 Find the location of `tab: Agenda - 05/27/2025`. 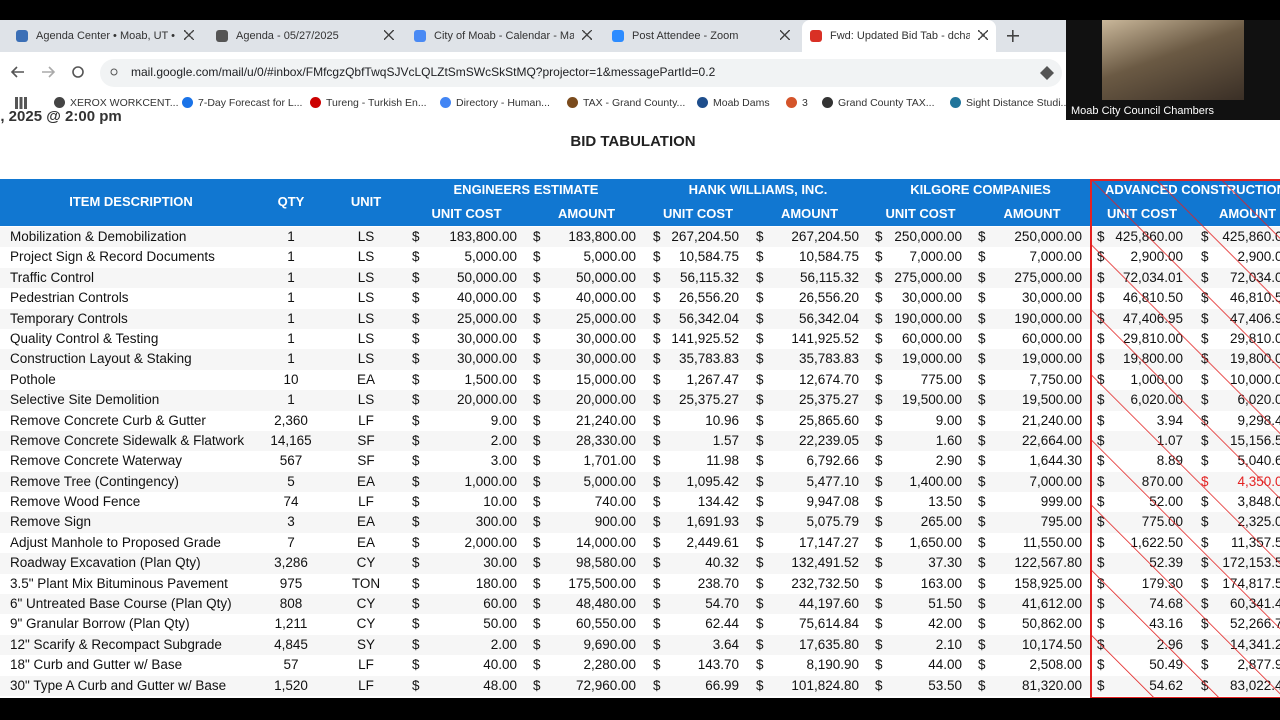

tab: Agenda - 05/27/2025 is located at coordinates (305, 36).